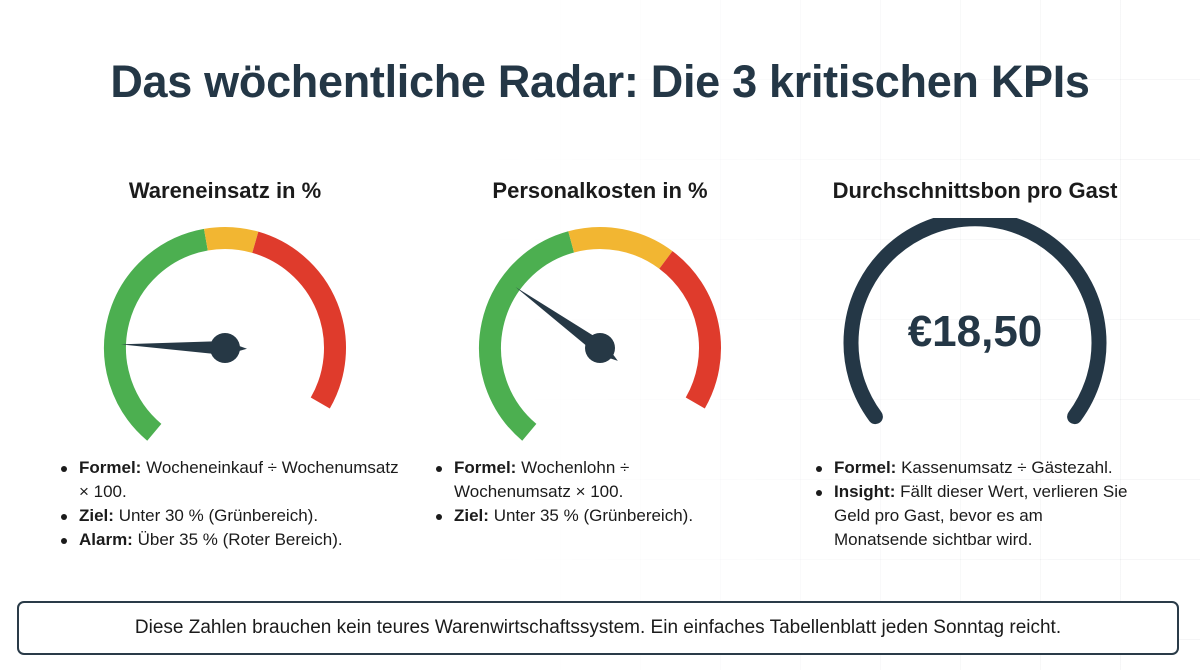 This screenshot has height=670, width=1200. What do you see at coordinates (975, 190) in the screenshot?
I see `kpi-title: Durchschnittsbon pro Gast` at bounding box center [975, 190].